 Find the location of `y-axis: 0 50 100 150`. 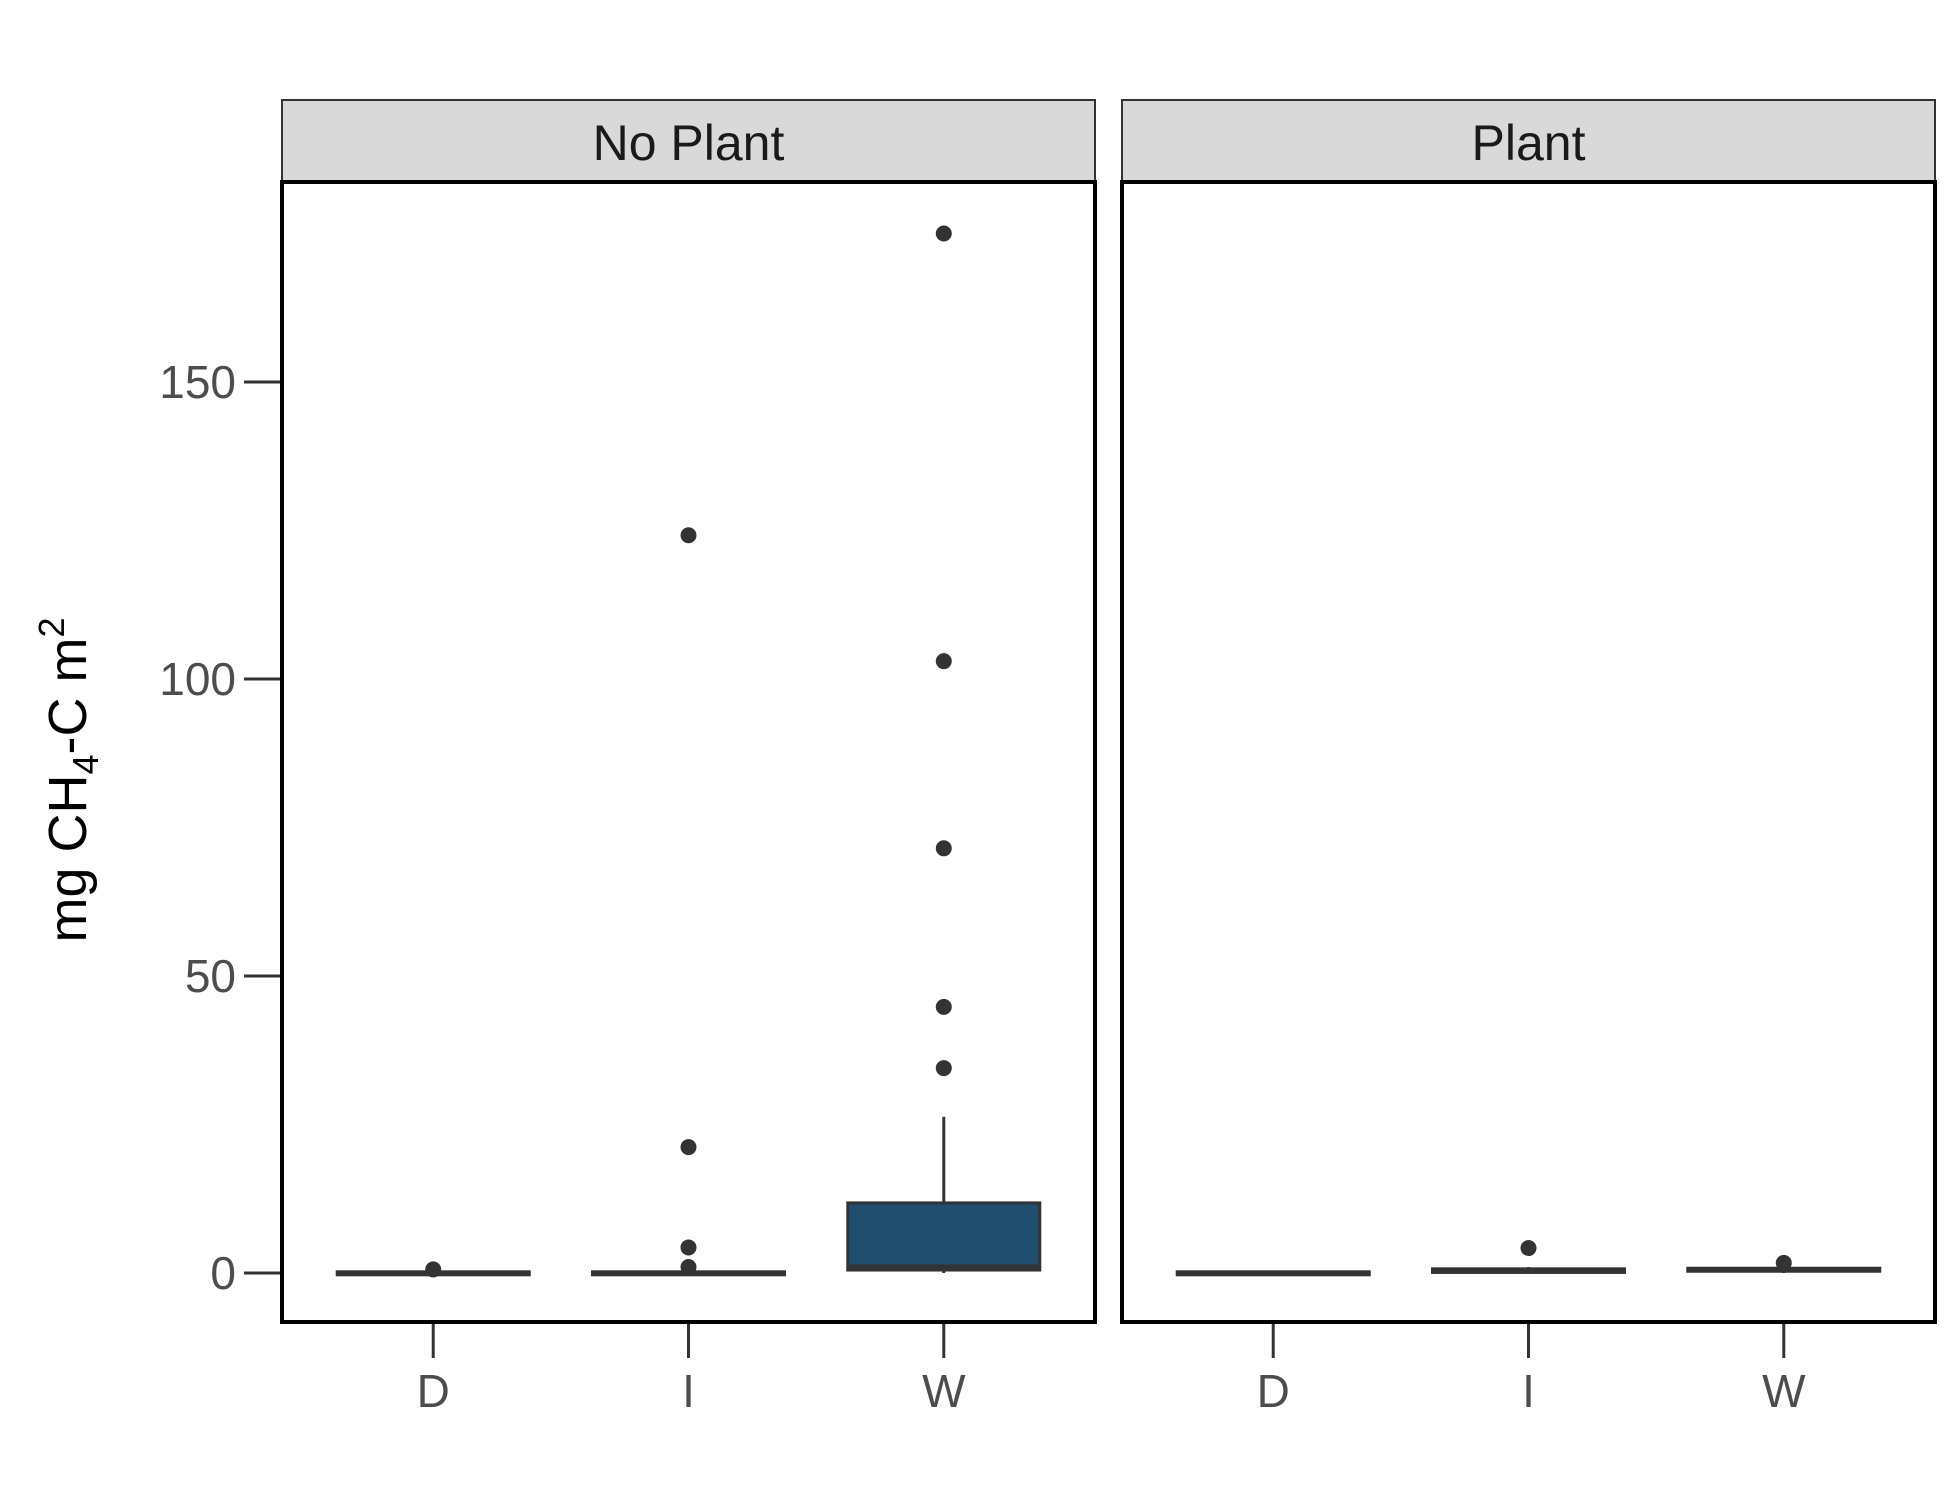

y-axis: 0 50 100 150 is located at coordinates (220, 827).